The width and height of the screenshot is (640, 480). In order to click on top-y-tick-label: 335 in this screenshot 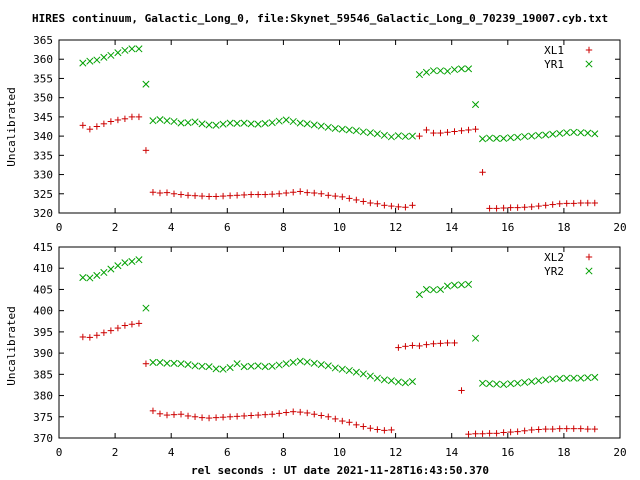, I will do `click(43, 155)`.